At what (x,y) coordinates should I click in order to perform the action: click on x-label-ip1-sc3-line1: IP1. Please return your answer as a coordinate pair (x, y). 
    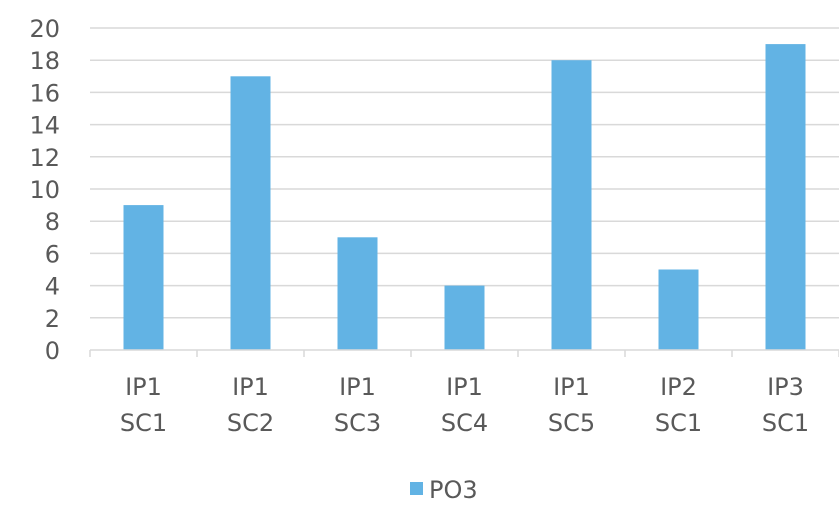
    Looking at the image, I should click on (357, 387).